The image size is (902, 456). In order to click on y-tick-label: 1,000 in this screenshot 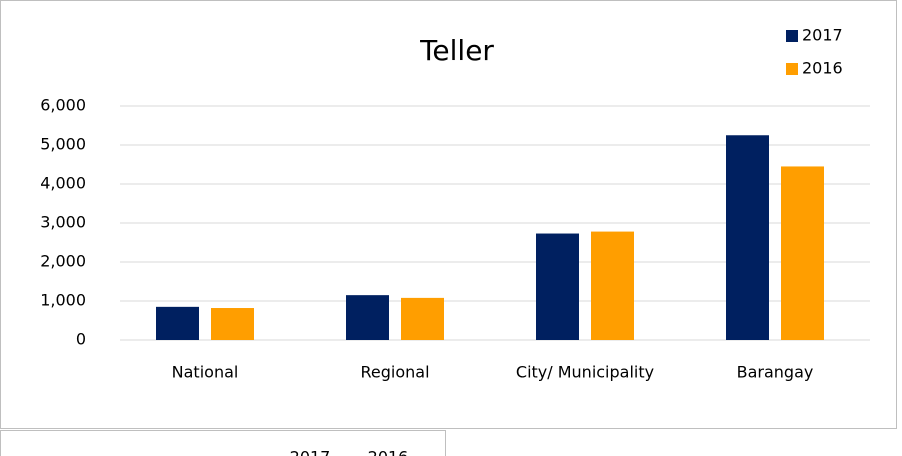, I will do `click(63, 300)`.